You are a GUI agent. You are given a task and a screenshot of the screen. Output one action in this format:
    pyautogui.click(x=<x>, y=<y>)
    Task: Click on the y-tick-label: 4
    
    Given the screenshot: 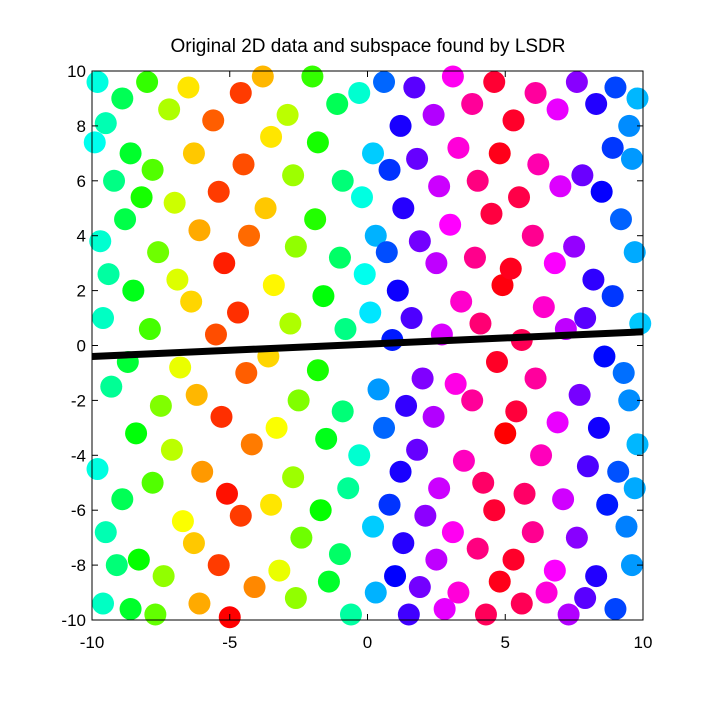 What is the action you would take?
    pyautogui.click(x=81, y=236)
    